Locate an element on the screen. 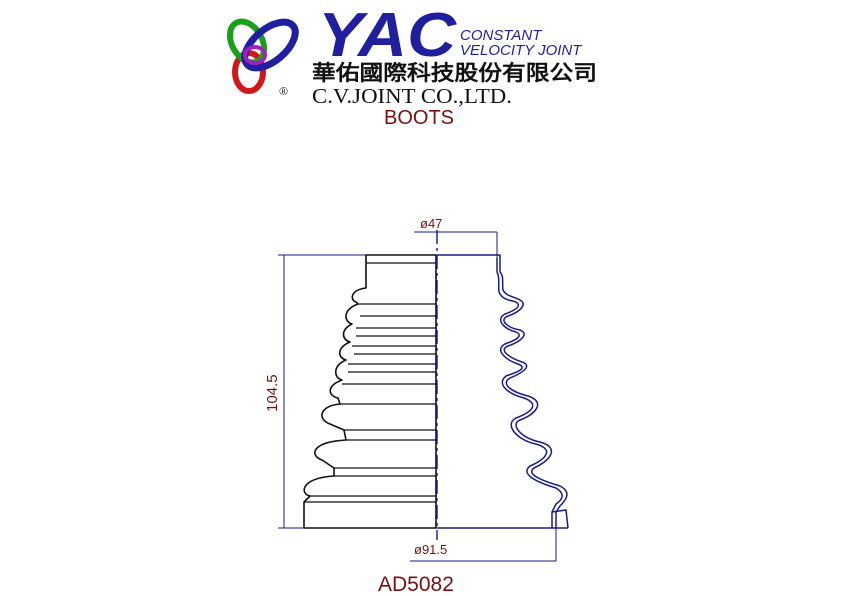 This screenshot has height=596, width=842. boot-cross-section is located at coordinates (503, 391).